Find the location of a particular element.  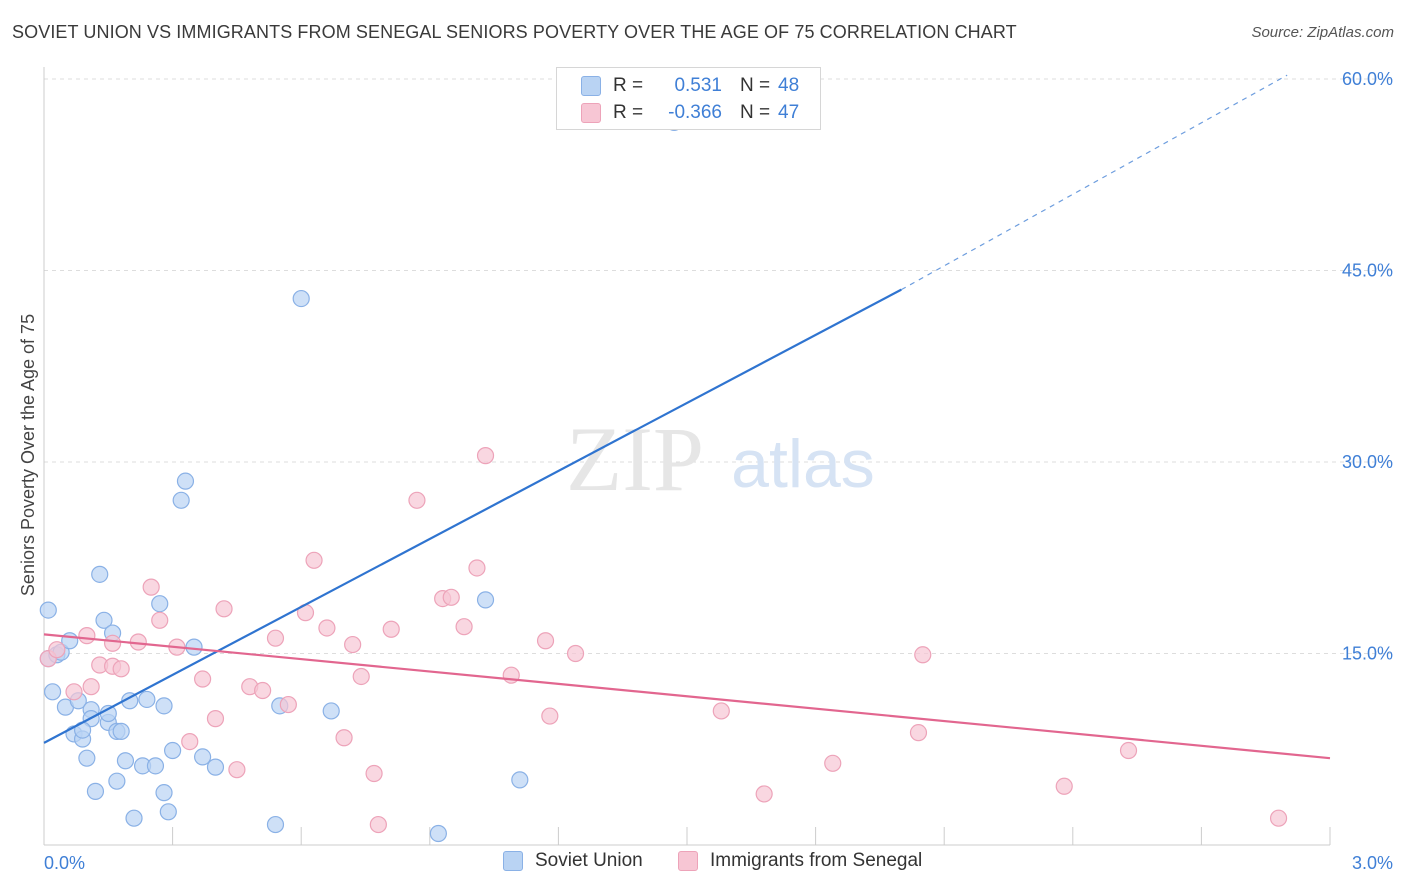

pink-swatch is located at coordinates (591, 113).